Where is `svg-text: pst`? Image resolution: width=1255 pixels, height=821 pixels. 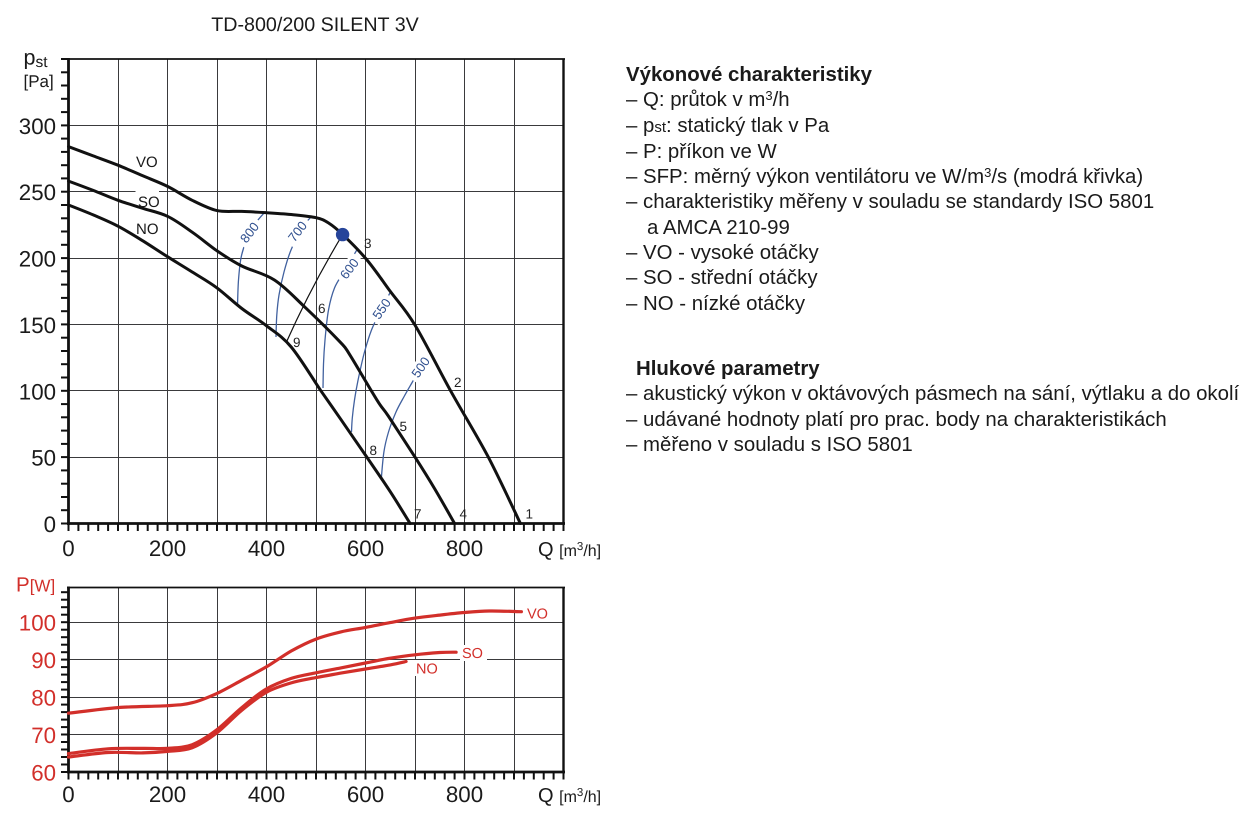 svg-text: pst is located at coordinates (36, 58).